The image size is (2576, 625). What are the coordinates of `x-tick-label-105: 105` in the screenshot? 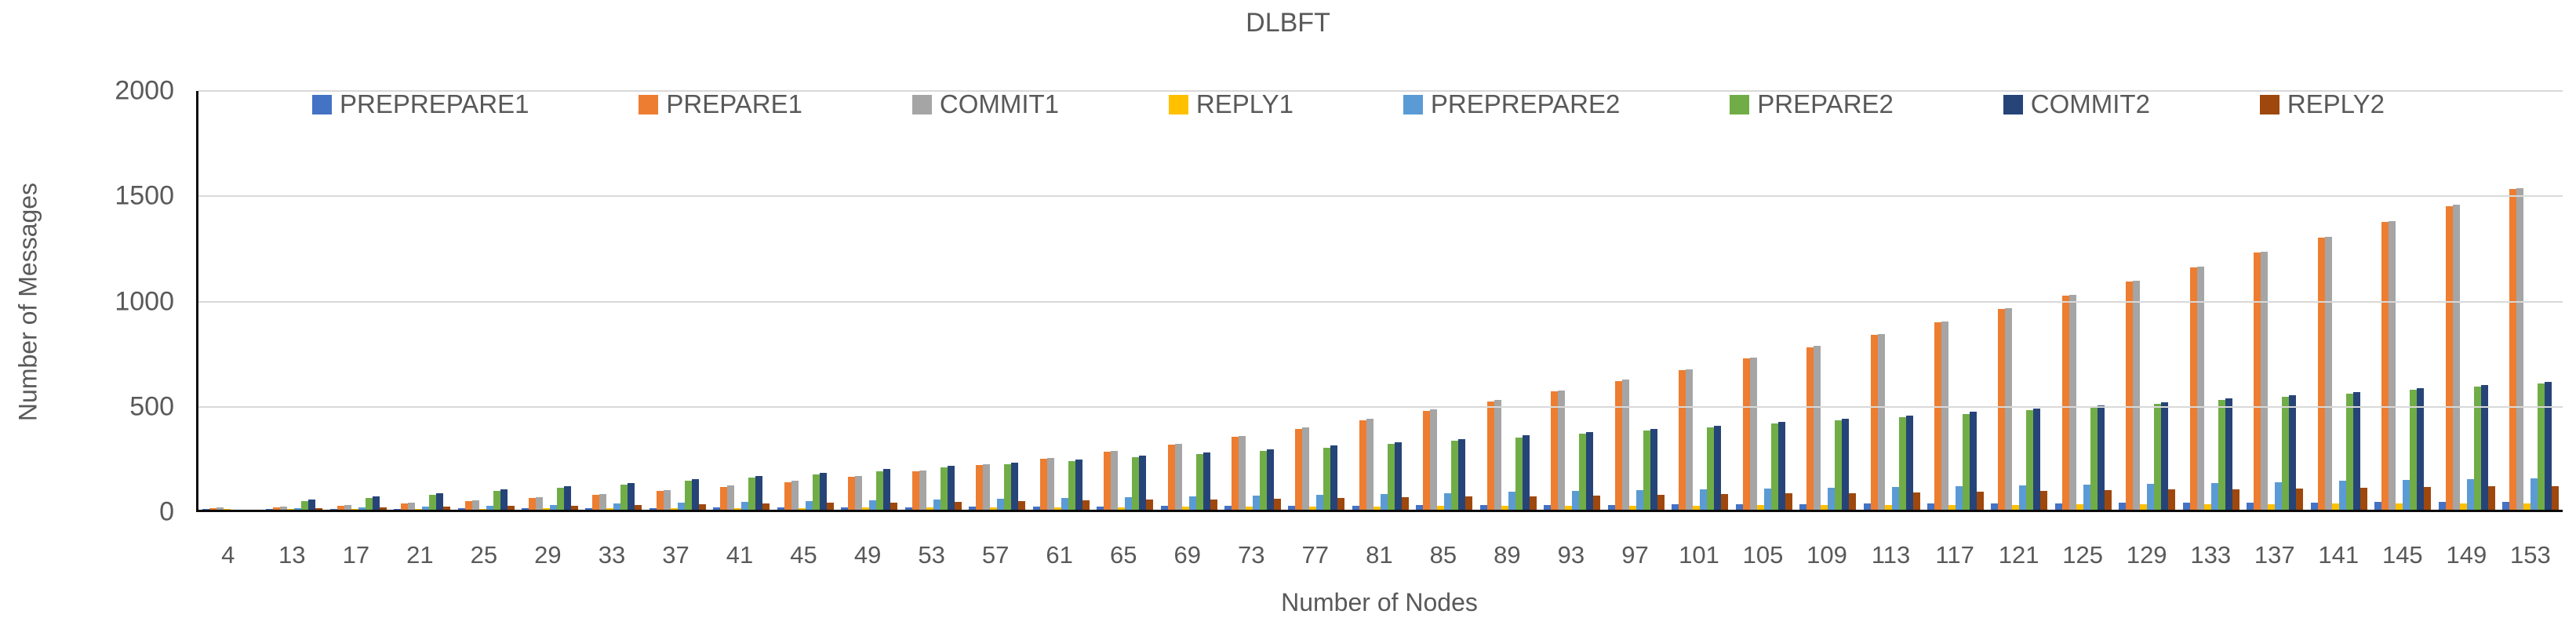 It's located at (1763, 555).